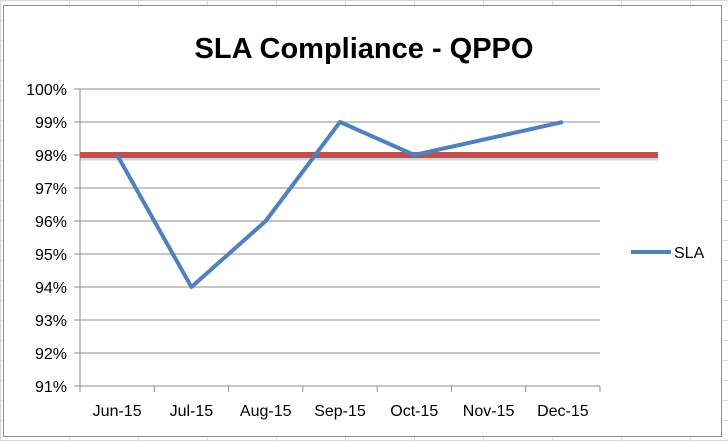 Image resolution: width=728 pixels, height=442 pixels. I want to click on x-tick-label: Jun-15, so click(117, 411).